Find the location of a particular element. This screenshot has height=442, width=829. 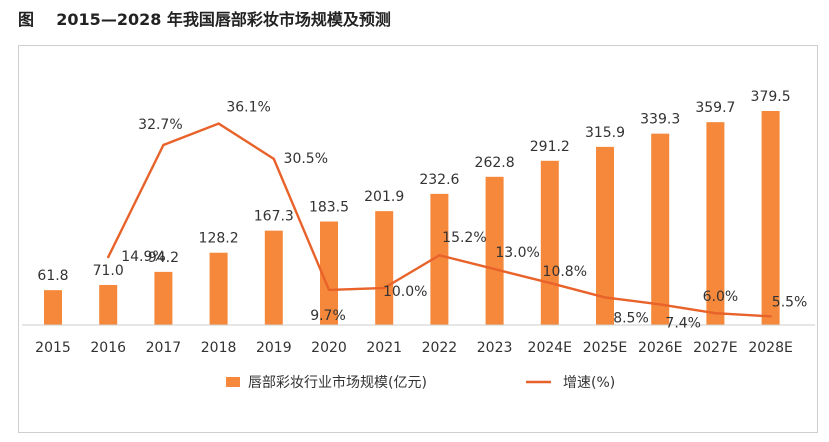

growth-point-2026E is located at coordinates (660, 304).